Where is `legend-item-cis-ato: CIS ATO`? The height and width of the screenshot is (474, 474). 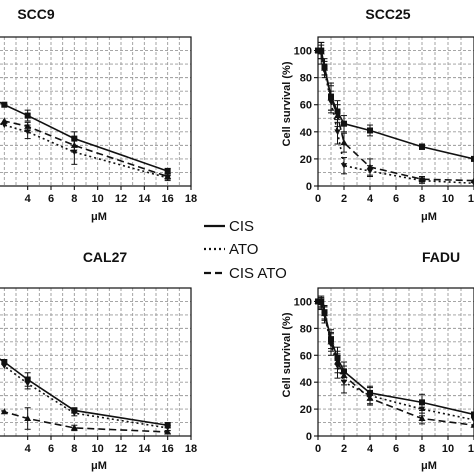 legend-item-cis-ato: CIS ATO is located at coordinates (245, 273).